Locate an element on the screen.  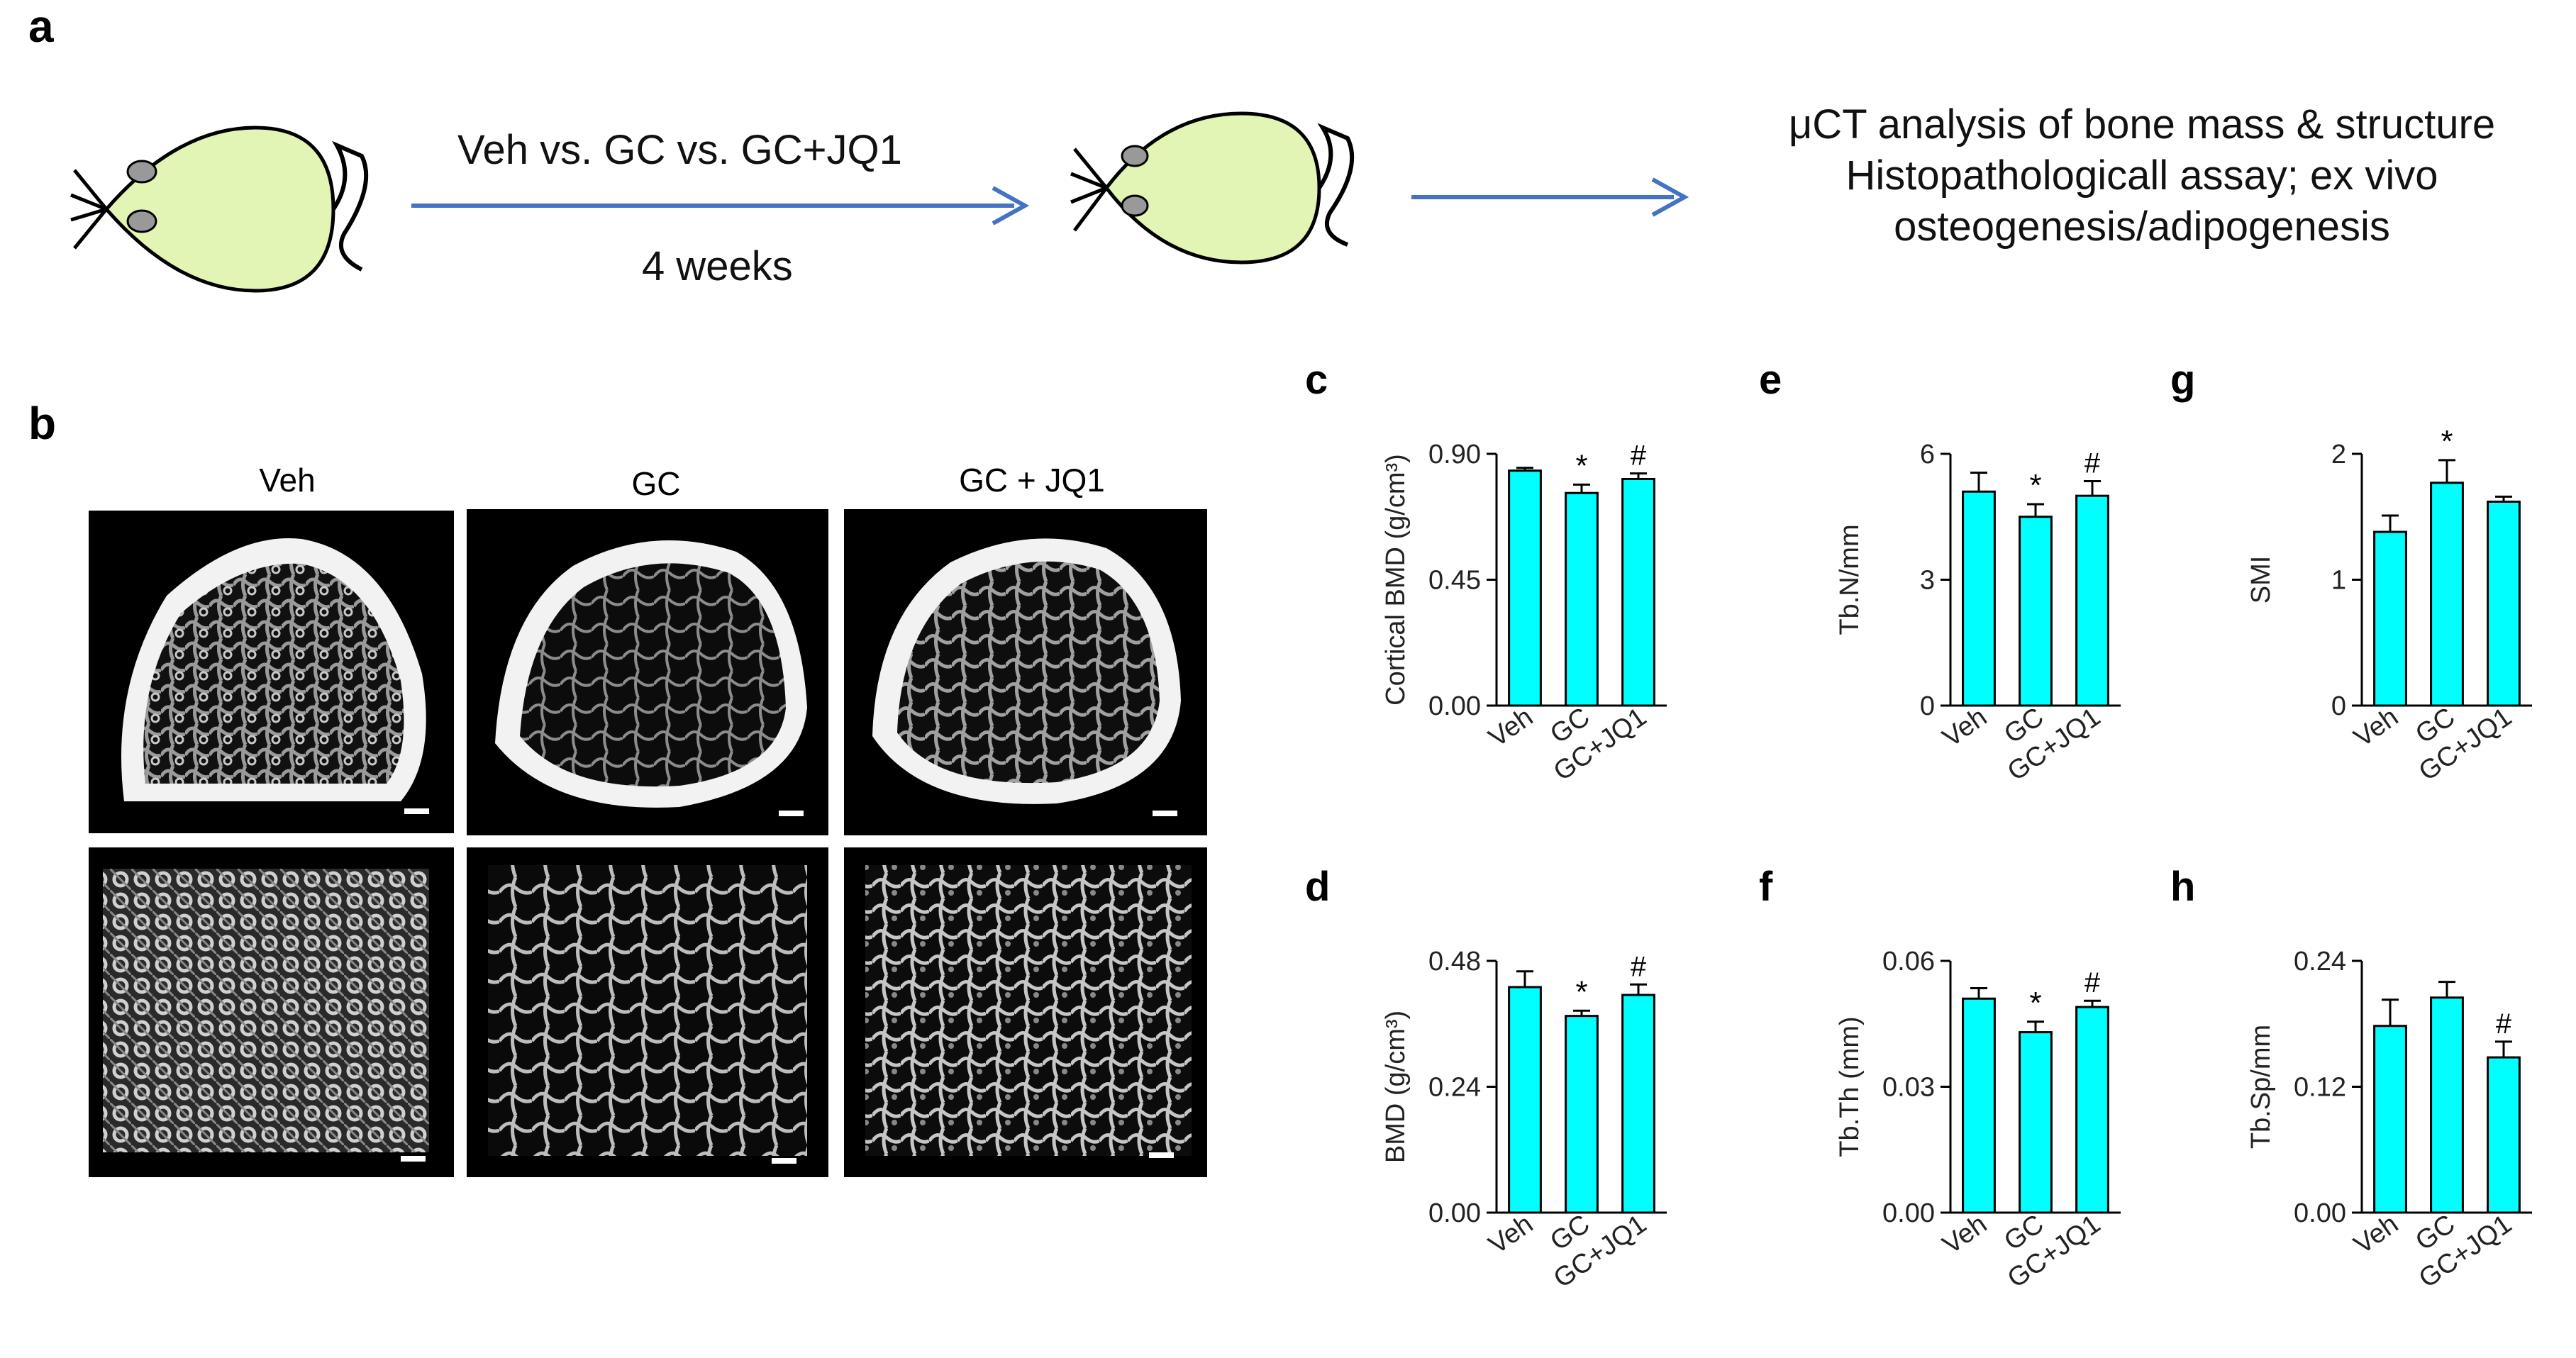
y-tick-label: 0.06 is located at coordinates (1908, 961).